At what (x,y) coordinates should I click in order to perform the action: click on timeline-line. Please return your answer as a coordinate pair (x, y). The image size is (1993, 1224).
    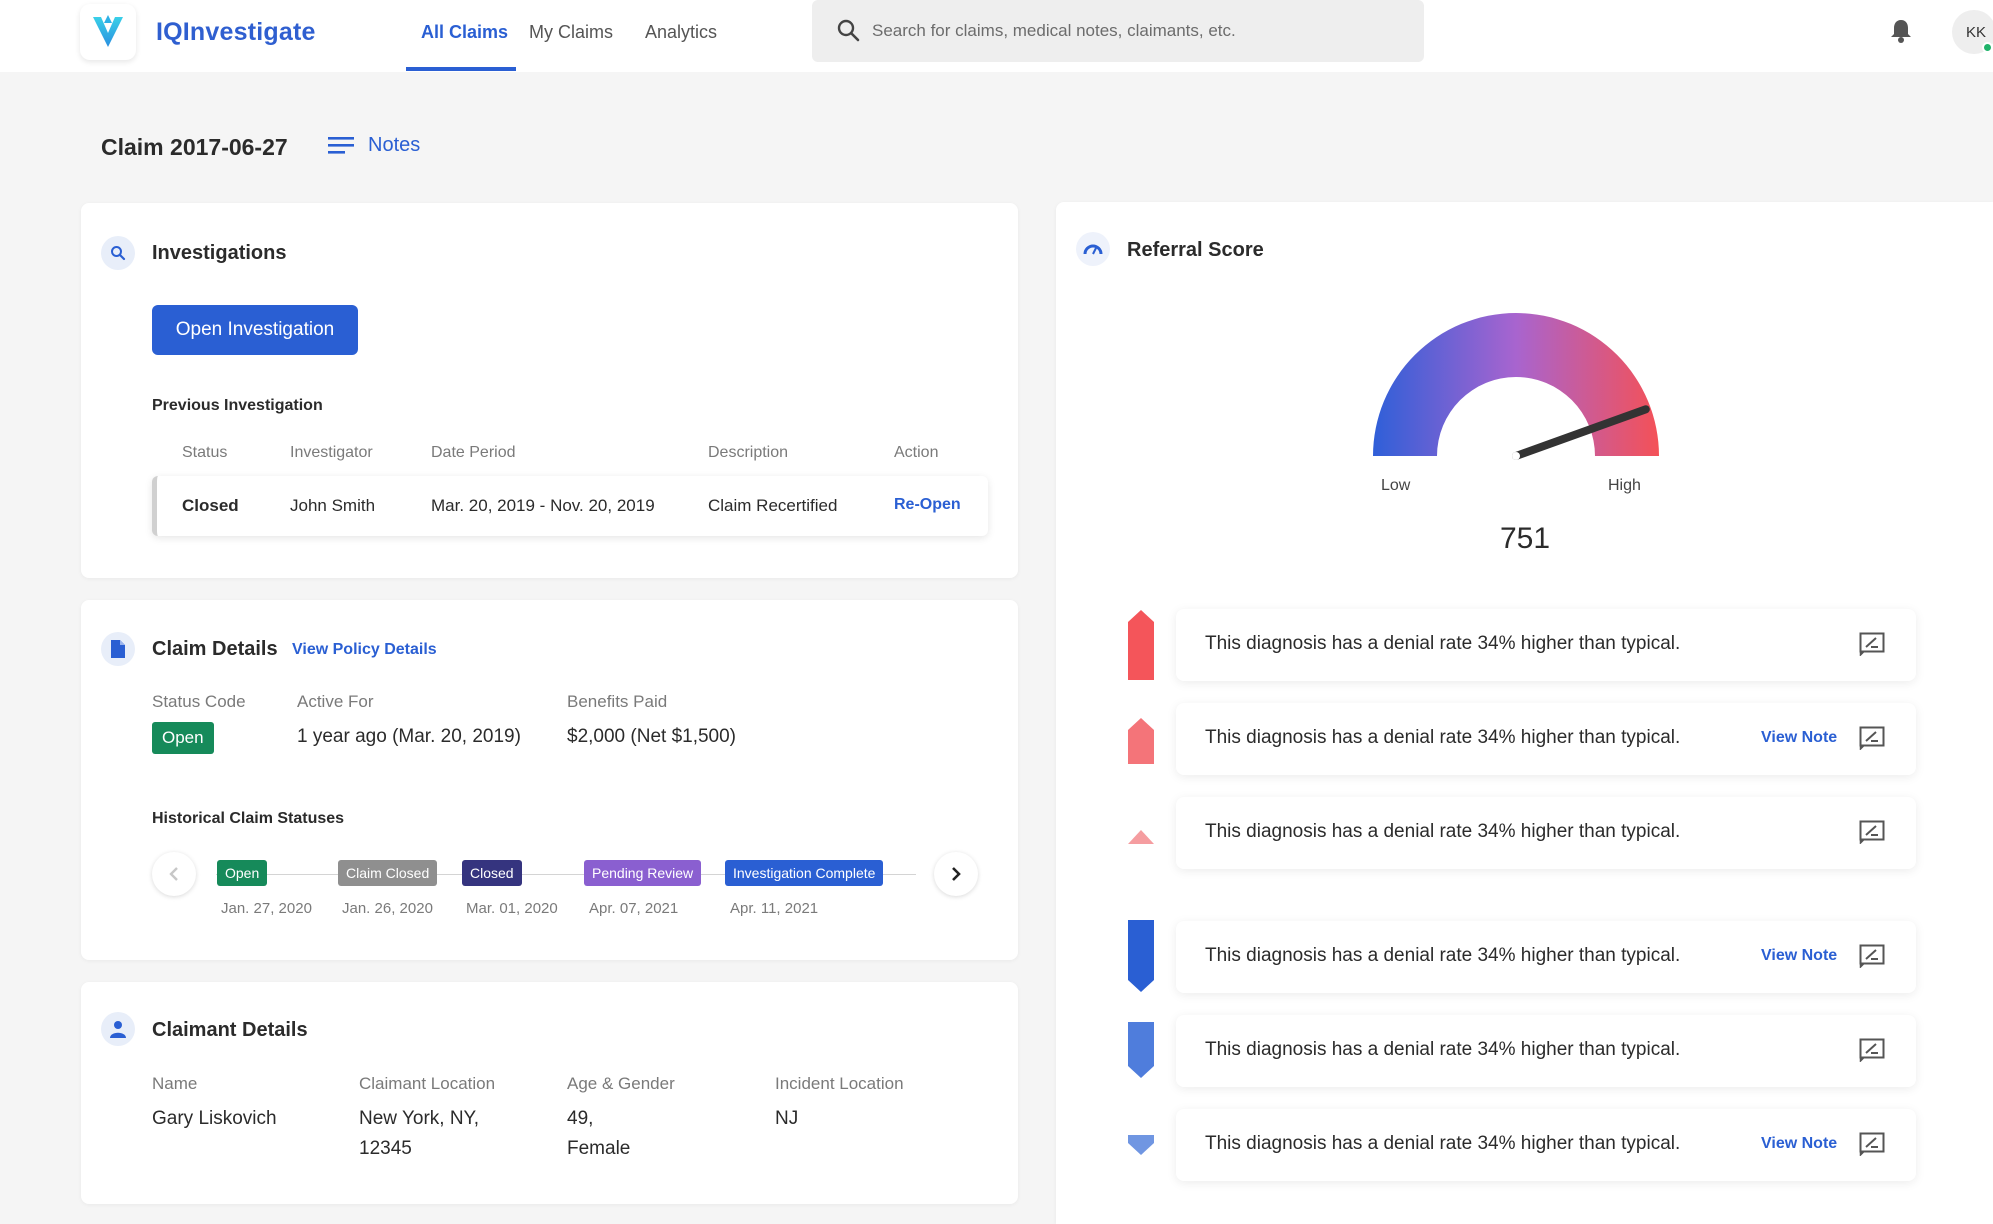
    Looking at the image, I should click on (566, 874).